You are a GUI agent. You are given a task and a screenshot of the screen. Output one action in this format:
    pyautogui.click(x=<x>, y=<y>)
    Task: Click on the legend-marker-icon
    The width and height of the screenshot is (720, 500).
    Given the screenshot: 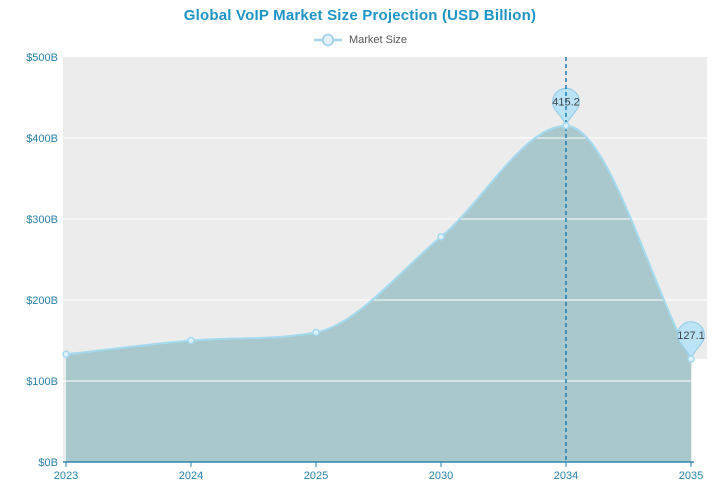 What is the action you would take?
    pyautogui.click(x=328, y=40)
    